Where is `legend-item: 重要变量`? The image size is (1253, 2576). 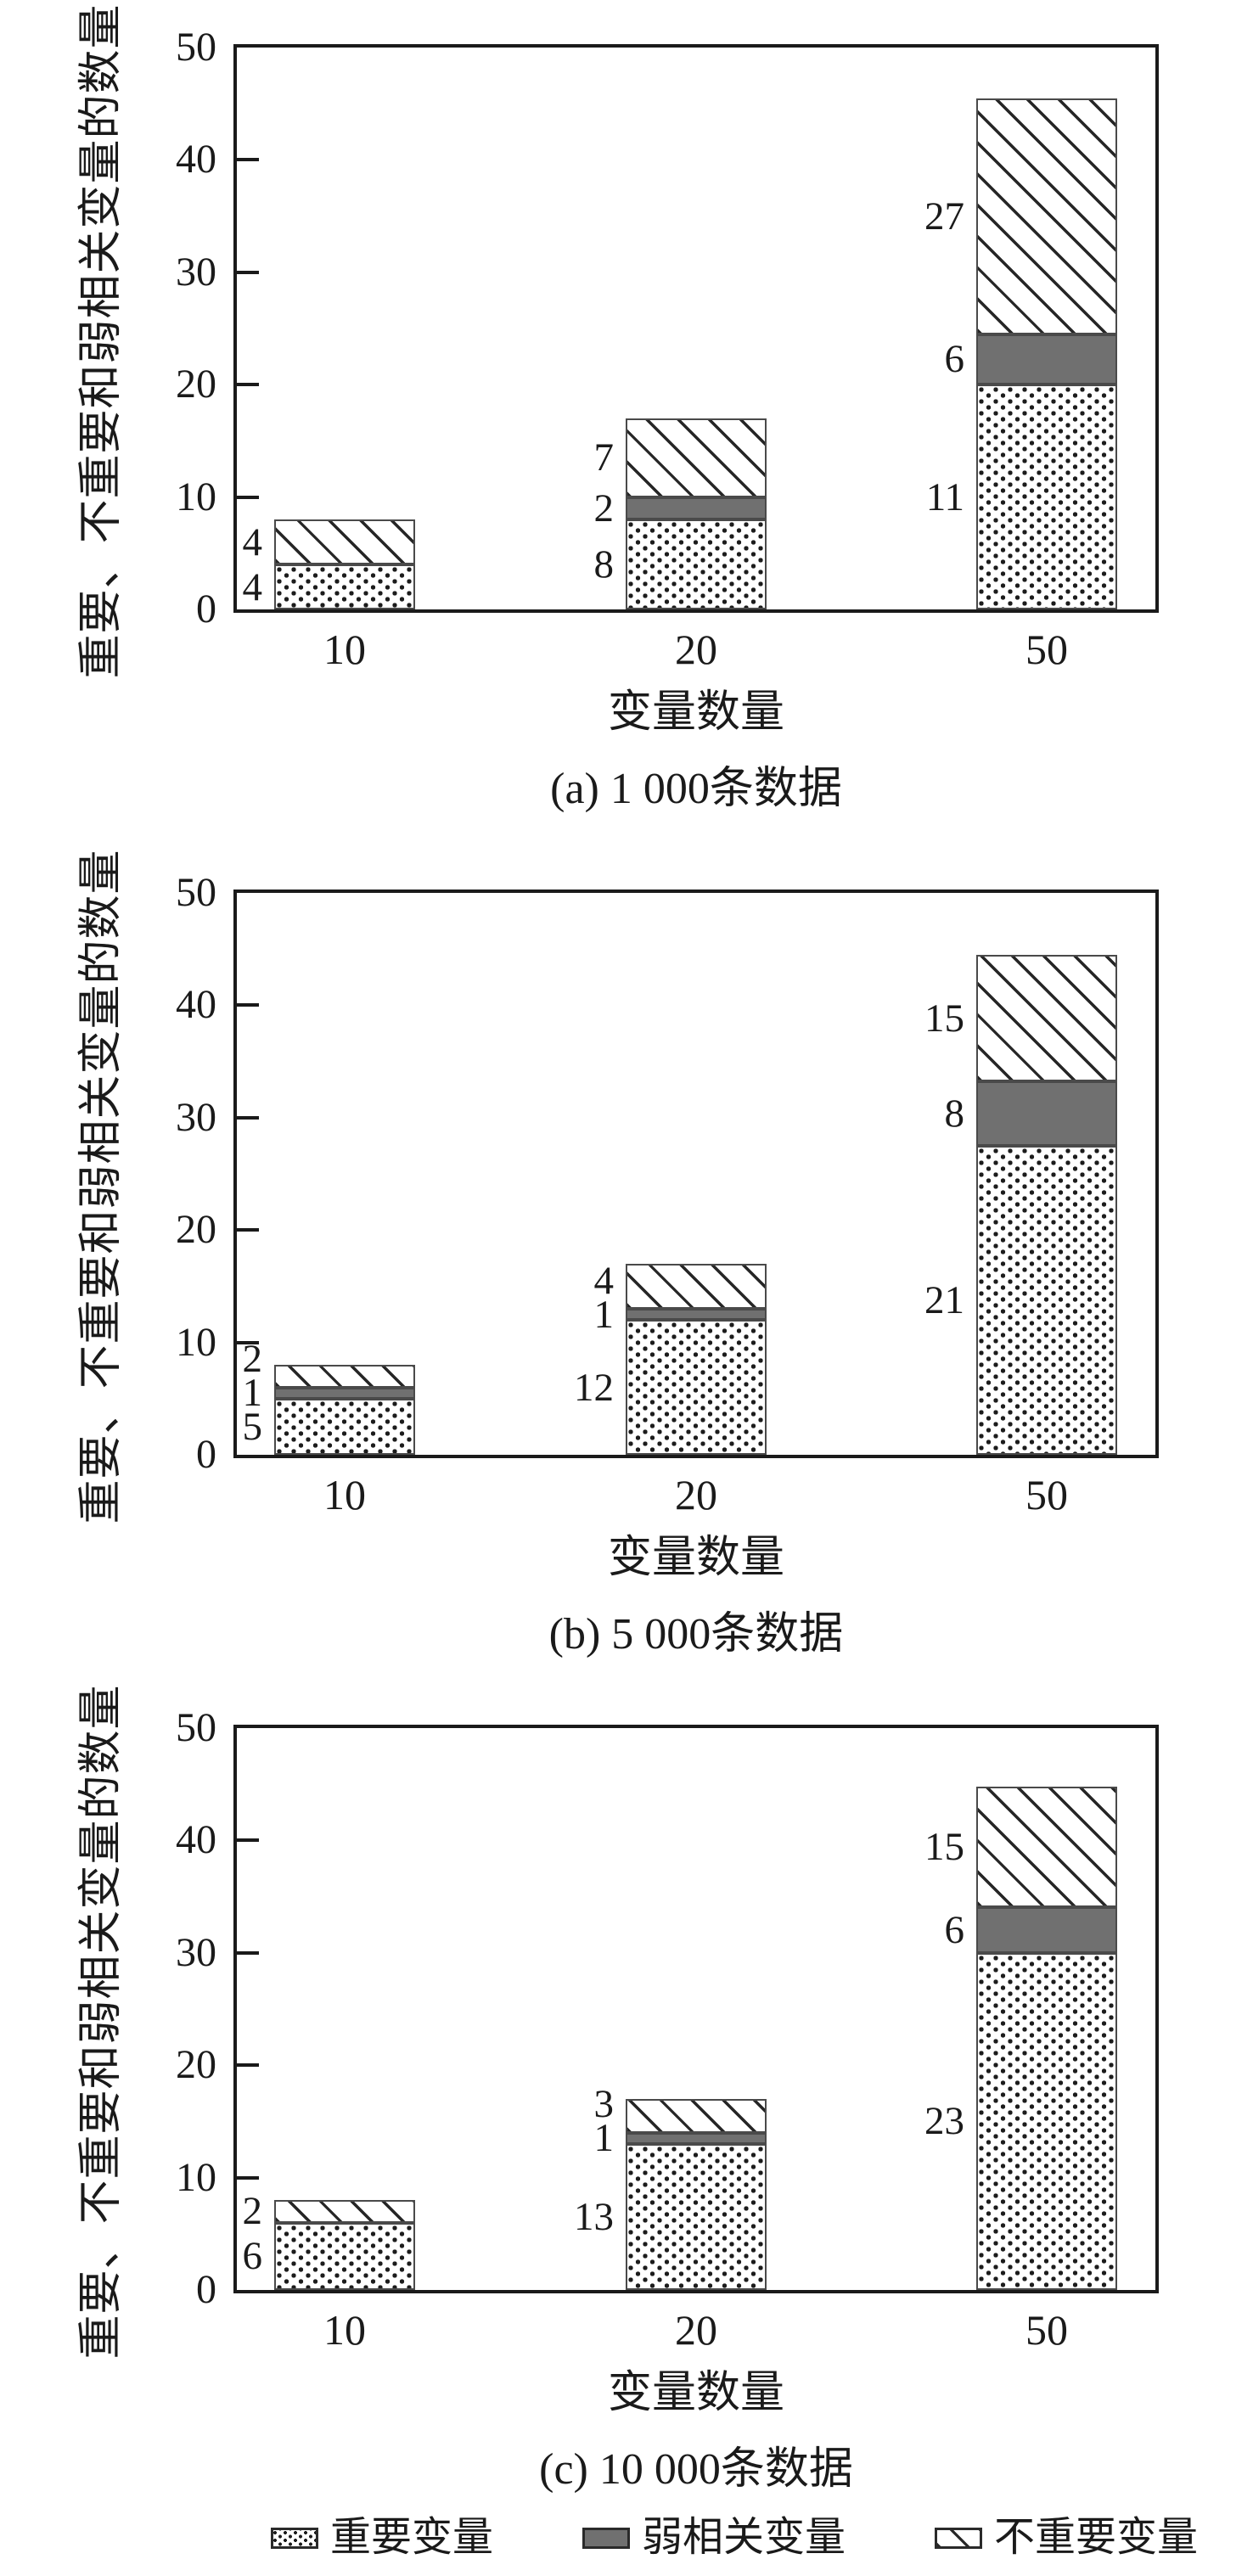
legend-item: 重要变量 is located at coordinates (382, 2538).